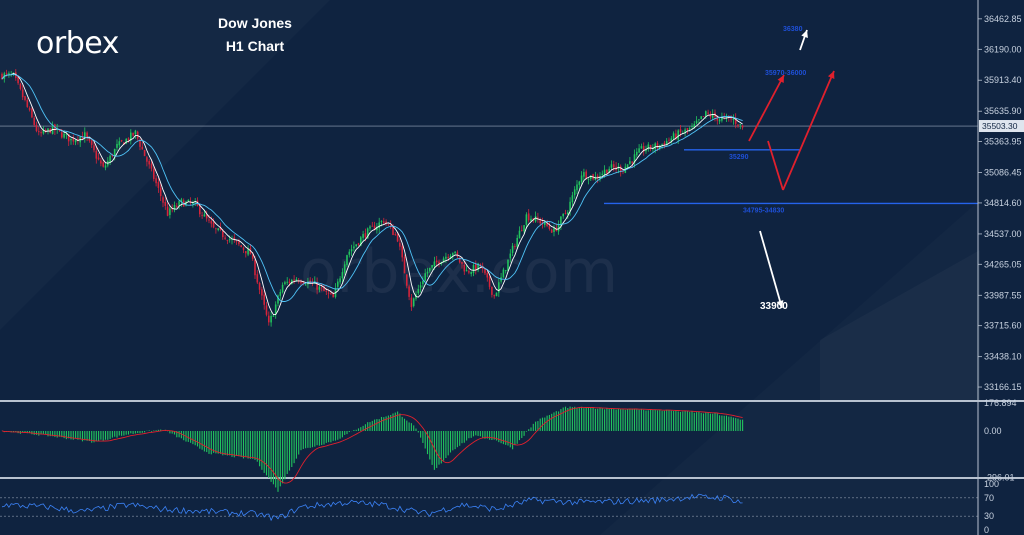  What do you see at coordinates (739, 157) in the screenshot?
I see `level-label: 35290` at bounding box center [739, 157].